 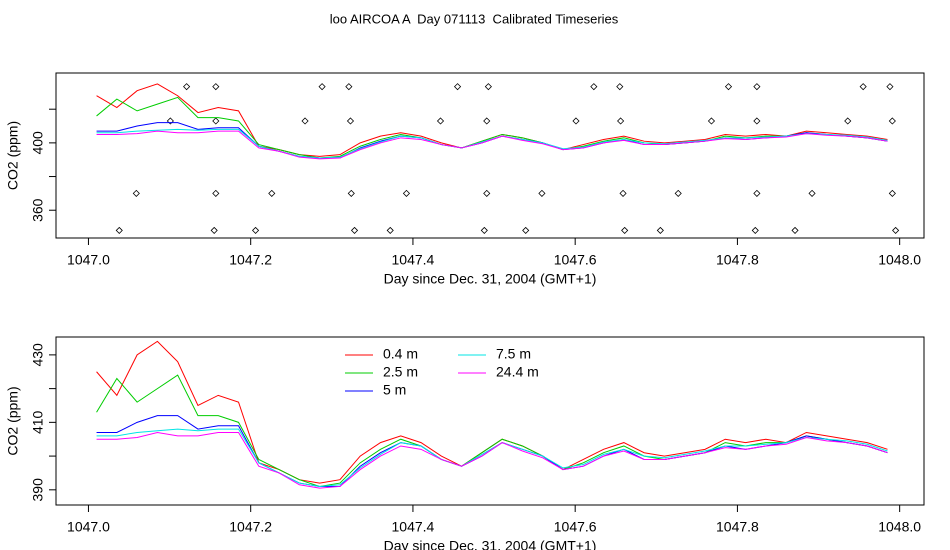 What do you see at coordinates (400, 354) in the screenshot?
I see `legend-label: 0.4 m` at bounding box center [400, 354].